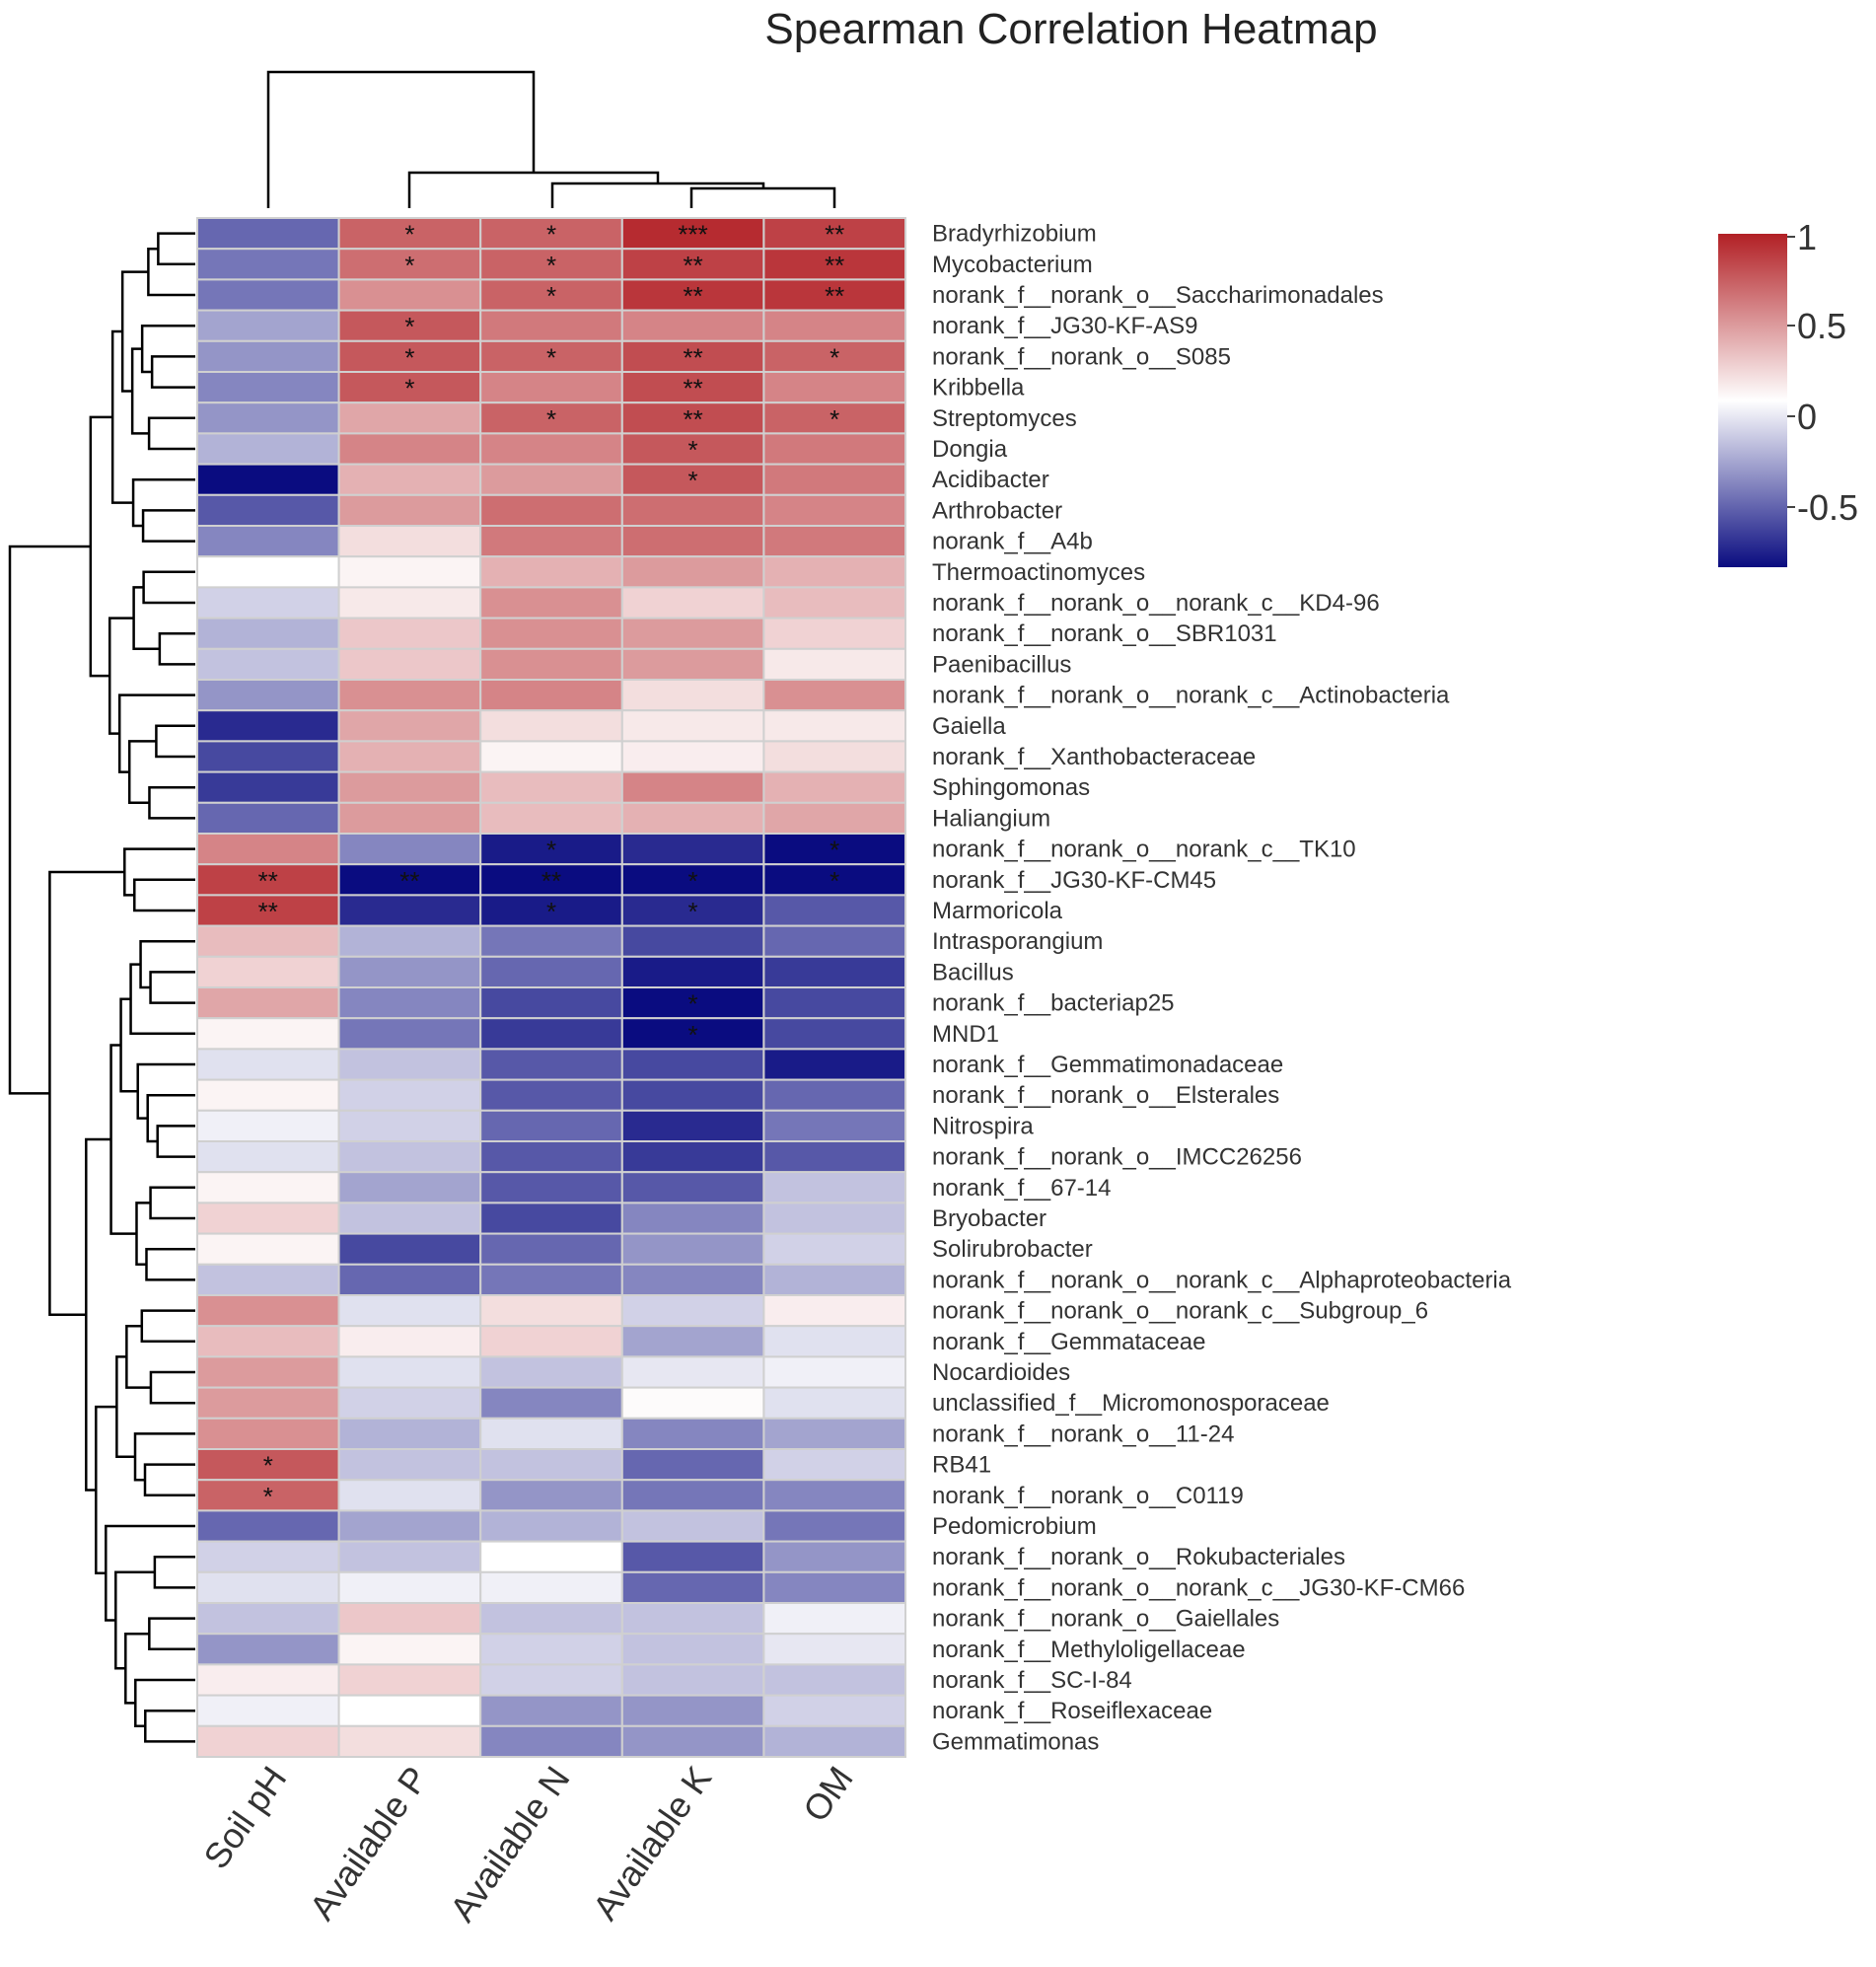 This screenshot has width=1876, height=1967. I want to click on row-label: Marmoricola, so click(997, 911).